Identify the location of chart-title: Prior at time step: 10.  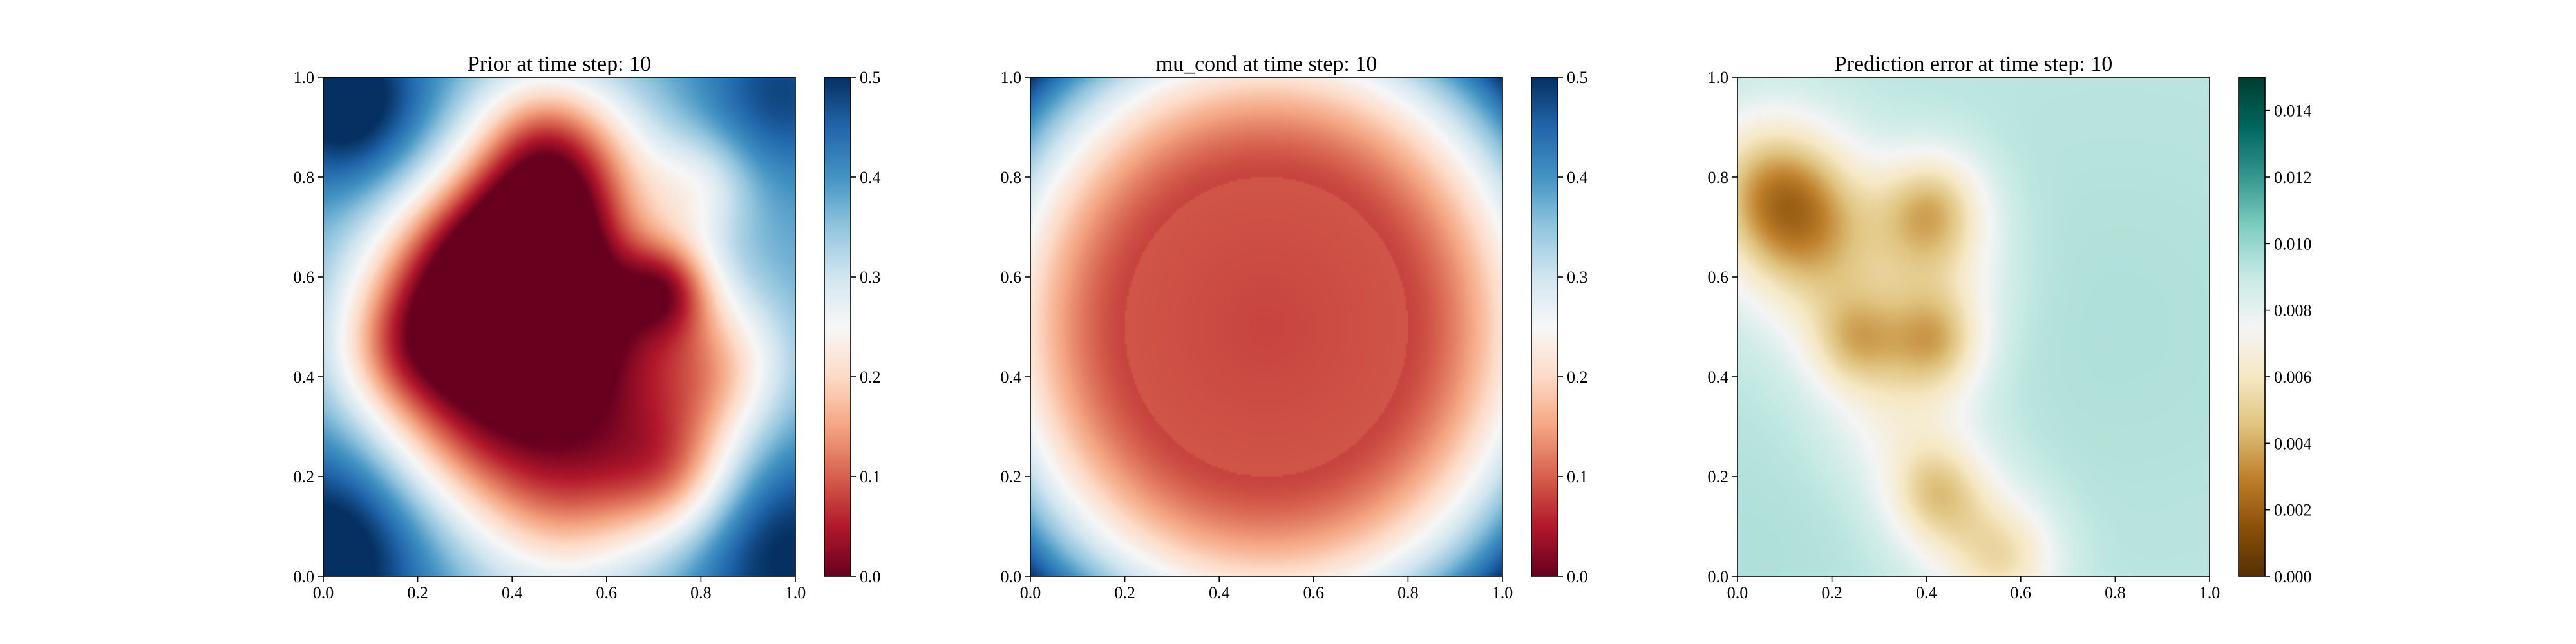
(559, 64).